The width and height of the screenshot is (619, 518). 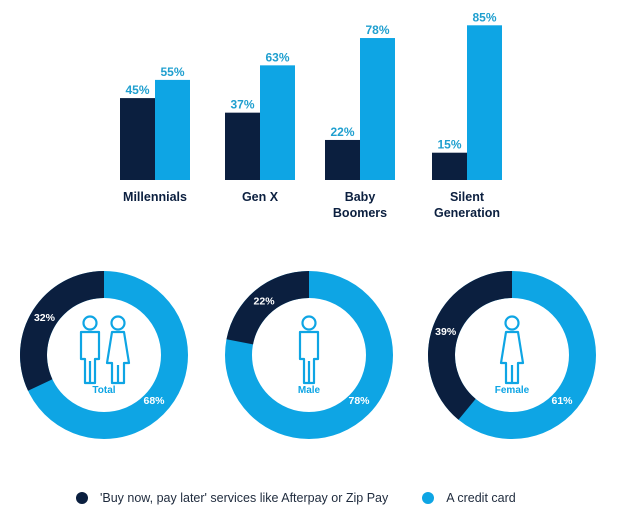 What do you see at coordinates (484, 17) in the screenshot?
I see `bar-value-label: 85%` at bounding box center [484, 17].